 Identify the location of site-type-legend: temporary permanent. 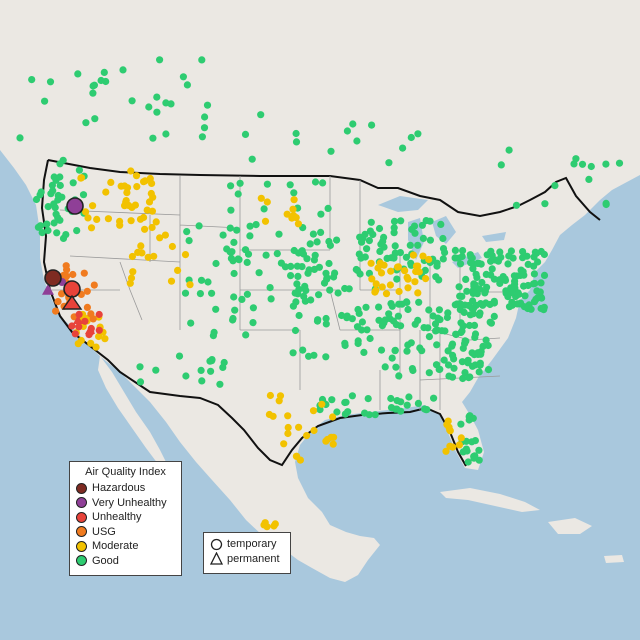
(247, 553).